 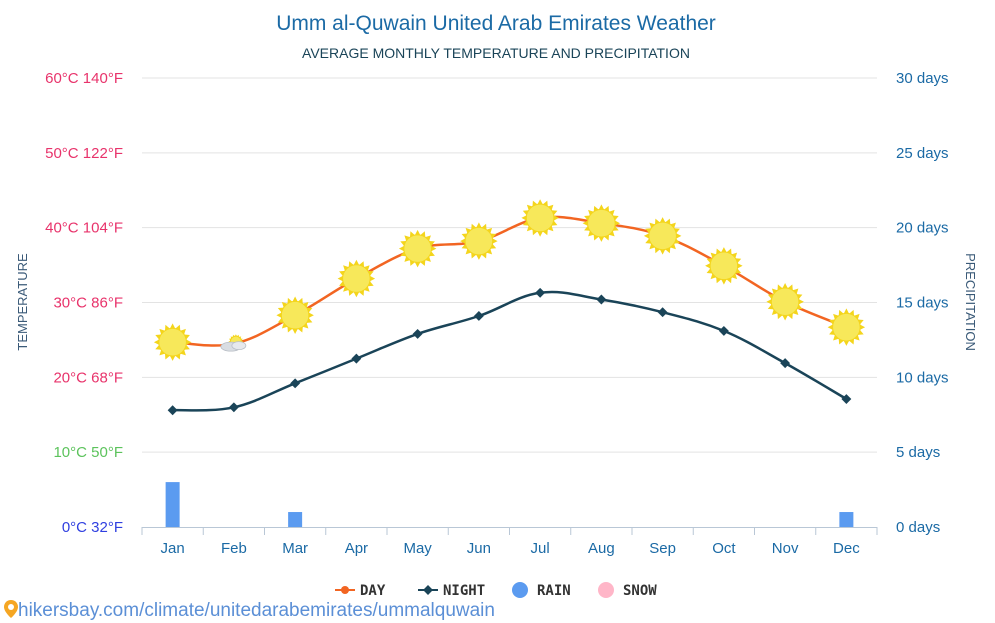 I want to click on legend-label: RAIN, so click(x=554, y=591).